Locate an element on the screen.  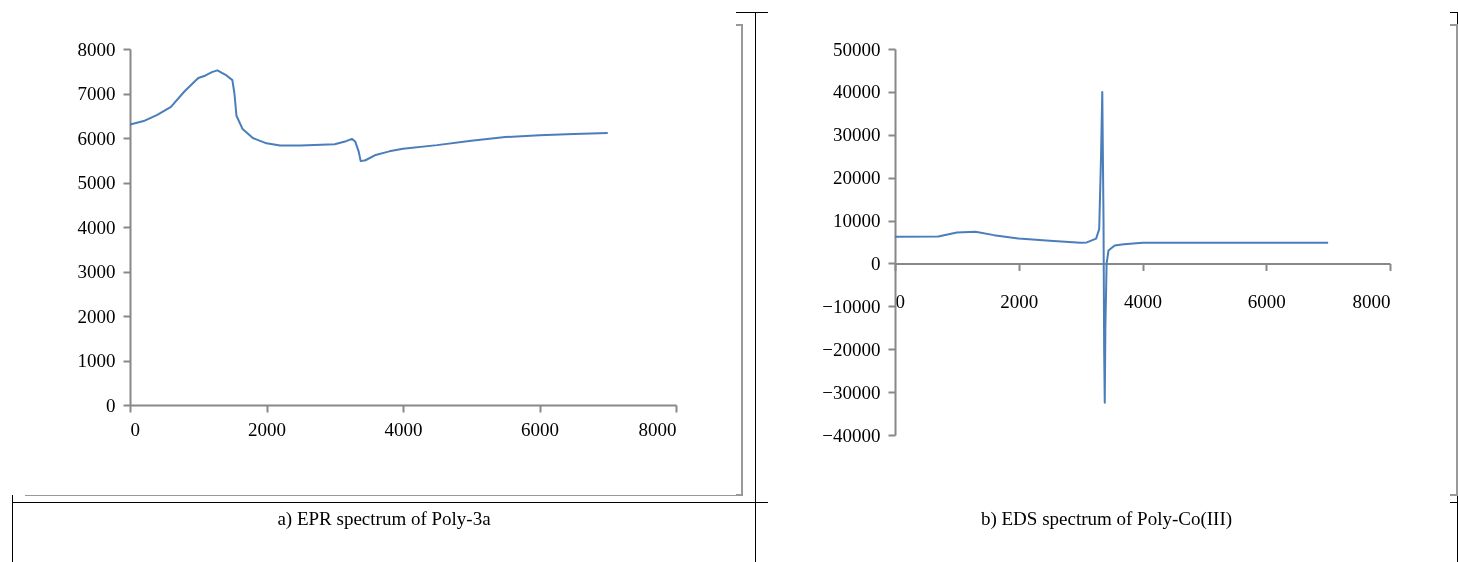
y-tick-label: −10000 is located at coordinates (851, 306).